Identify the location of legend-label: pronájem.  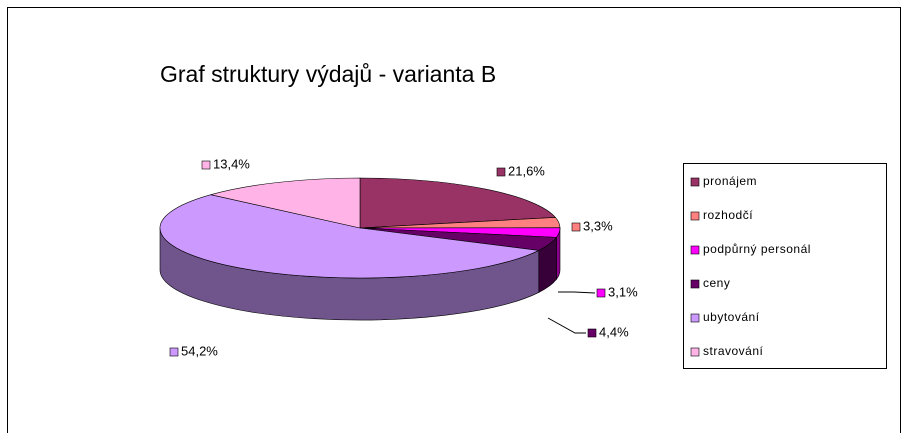
(730, 181).